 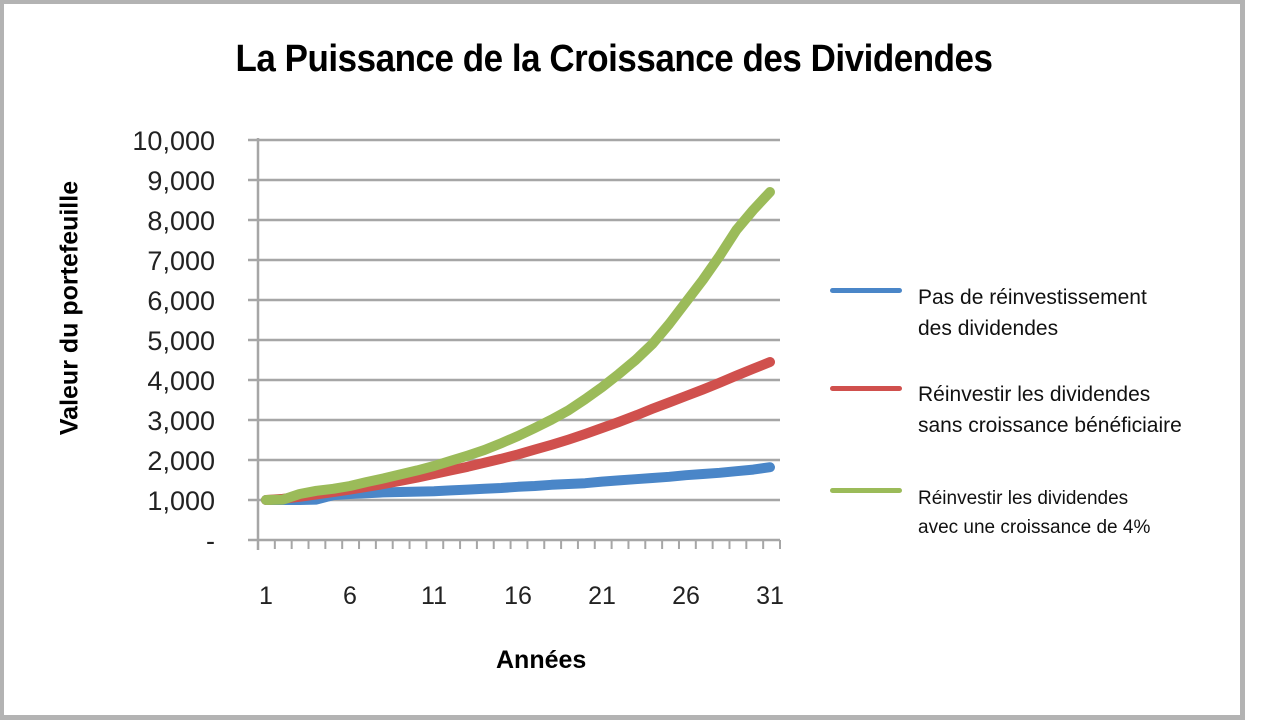 I want to click on svg-text: 26, so click(x=686, y=596).